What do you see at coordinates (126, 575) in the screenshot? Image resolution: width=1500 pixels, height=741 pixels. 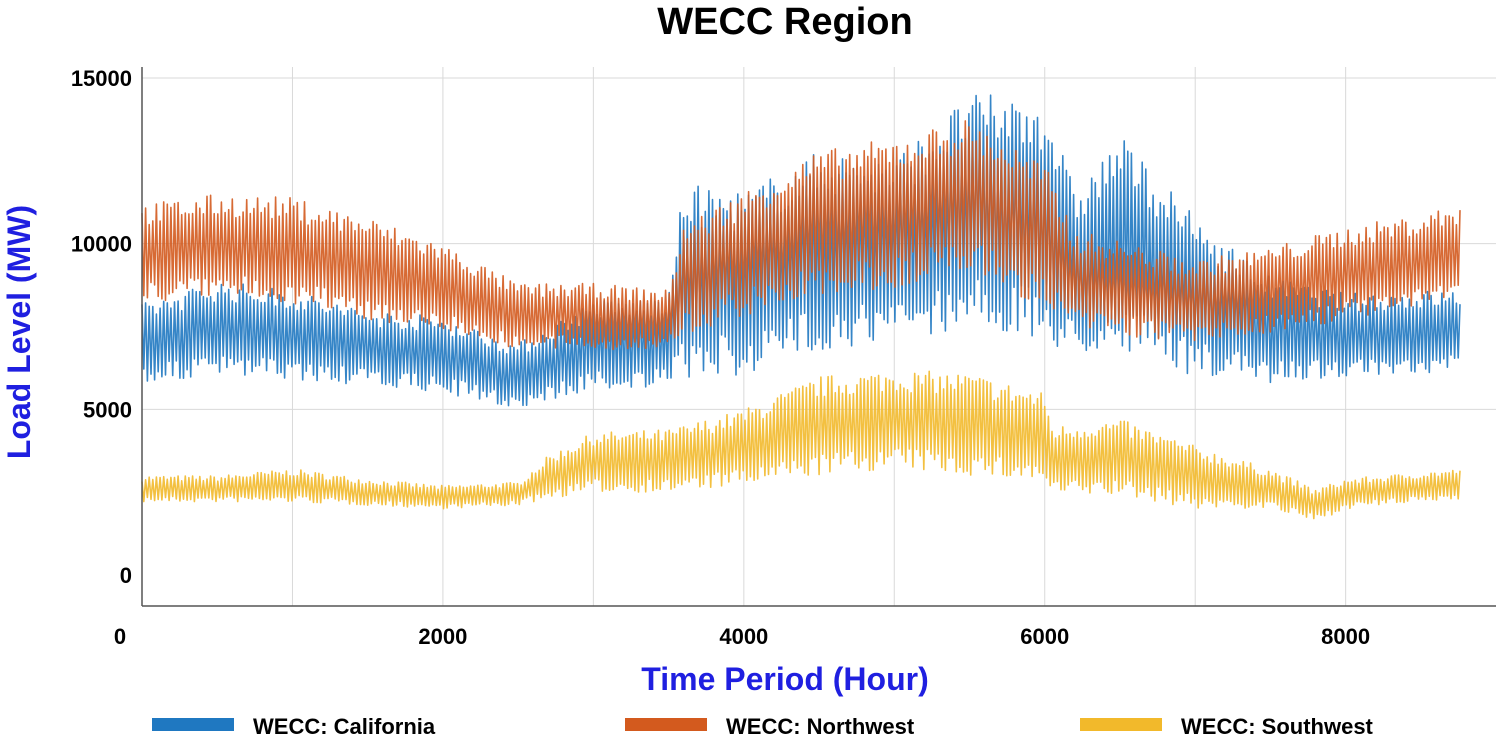 I see `y-tick-label: 0` at bounding box center [126, 575].